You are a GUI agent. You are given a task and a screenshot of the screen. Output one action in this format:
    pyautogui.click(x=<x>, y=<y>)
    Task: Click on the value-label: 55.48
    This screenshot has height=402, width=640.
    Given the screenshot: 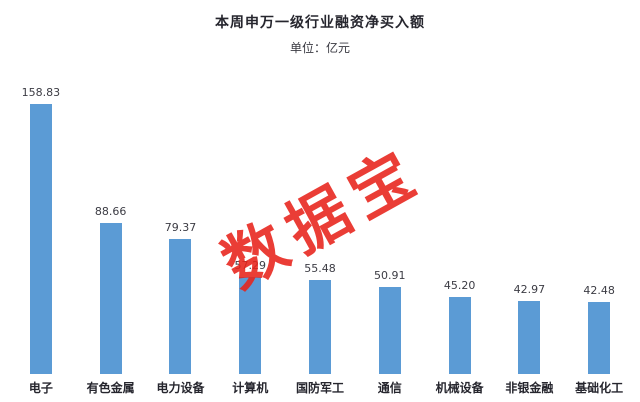 What is the action you would take?
    pyautogui.click(x=320, y=268)
    